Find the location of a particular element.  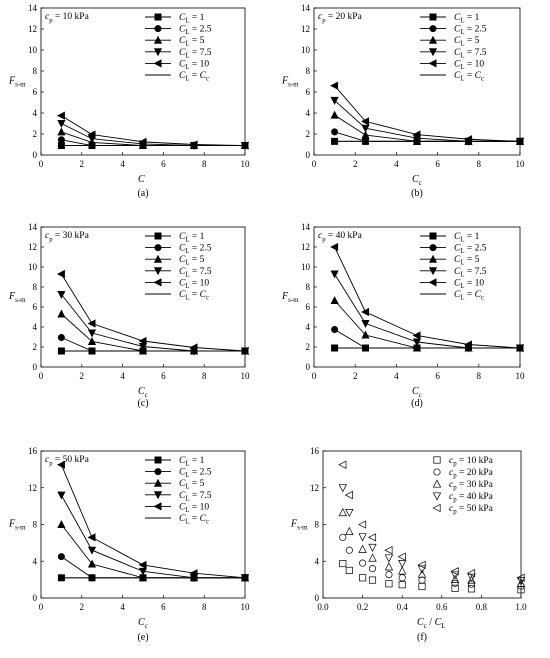

y-tick-label: 16 is located at coordinates (315, 451).